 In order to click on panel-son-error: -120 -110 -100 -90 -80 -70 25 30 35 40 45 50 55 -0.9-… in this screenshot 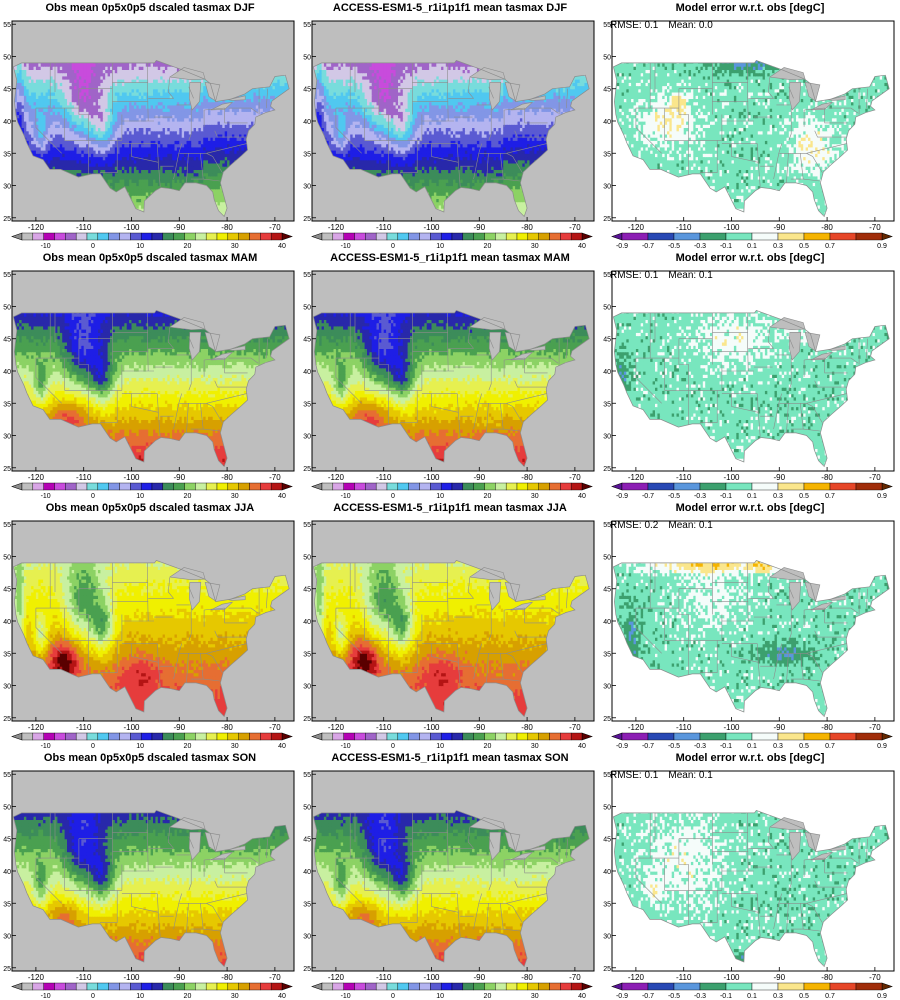, I will do `click(750, 875)`.